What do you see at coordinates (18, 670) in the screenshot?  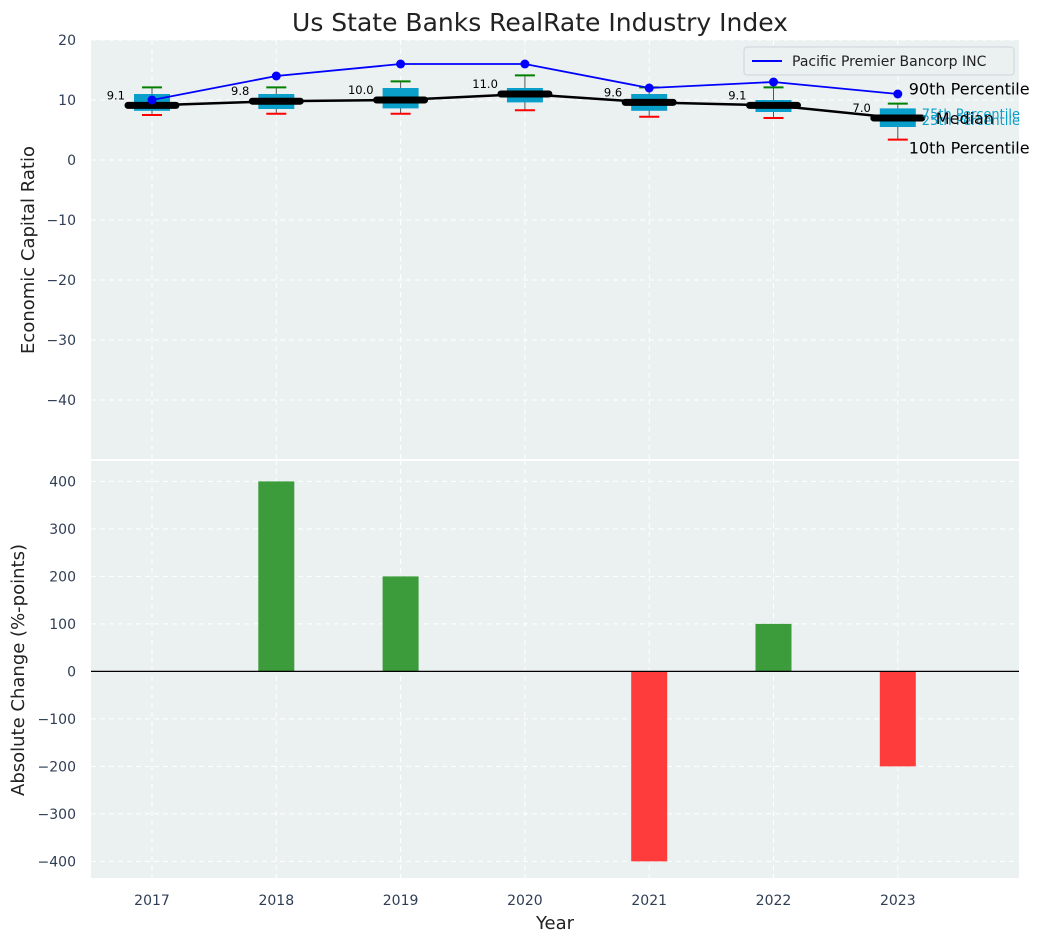 I see `bottom-y-axis-label: Absolute Change (%-points)` at bounding box center [18, 670].